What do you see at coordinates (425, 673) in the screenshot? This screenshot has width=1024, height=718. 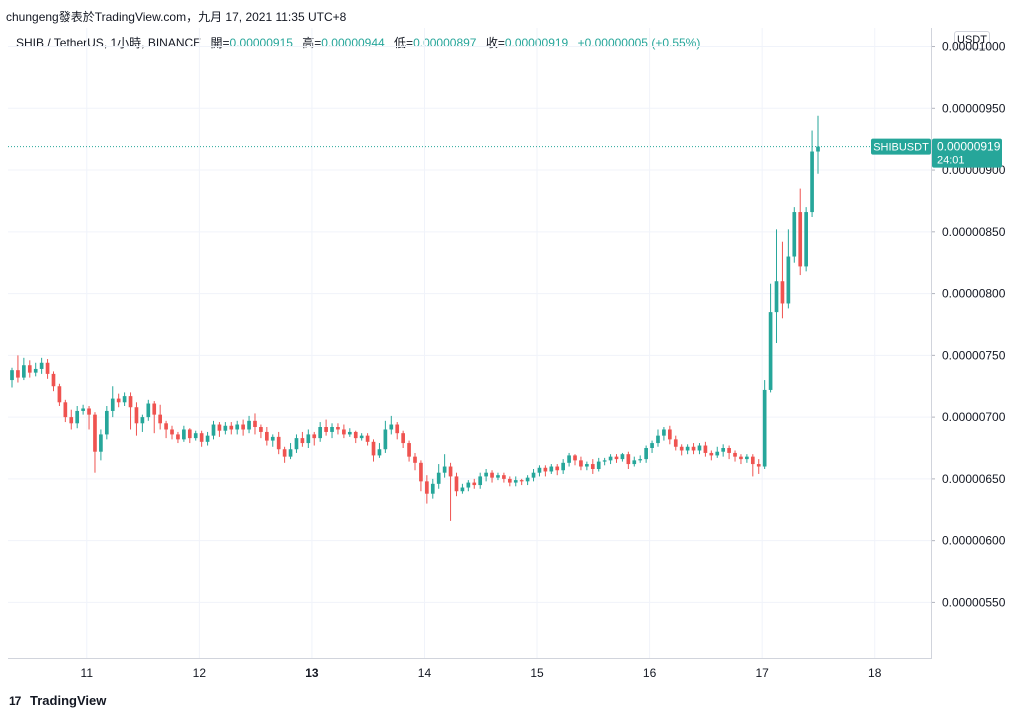 I see `x-tick-label: 14` at bounding box center [425, 673].